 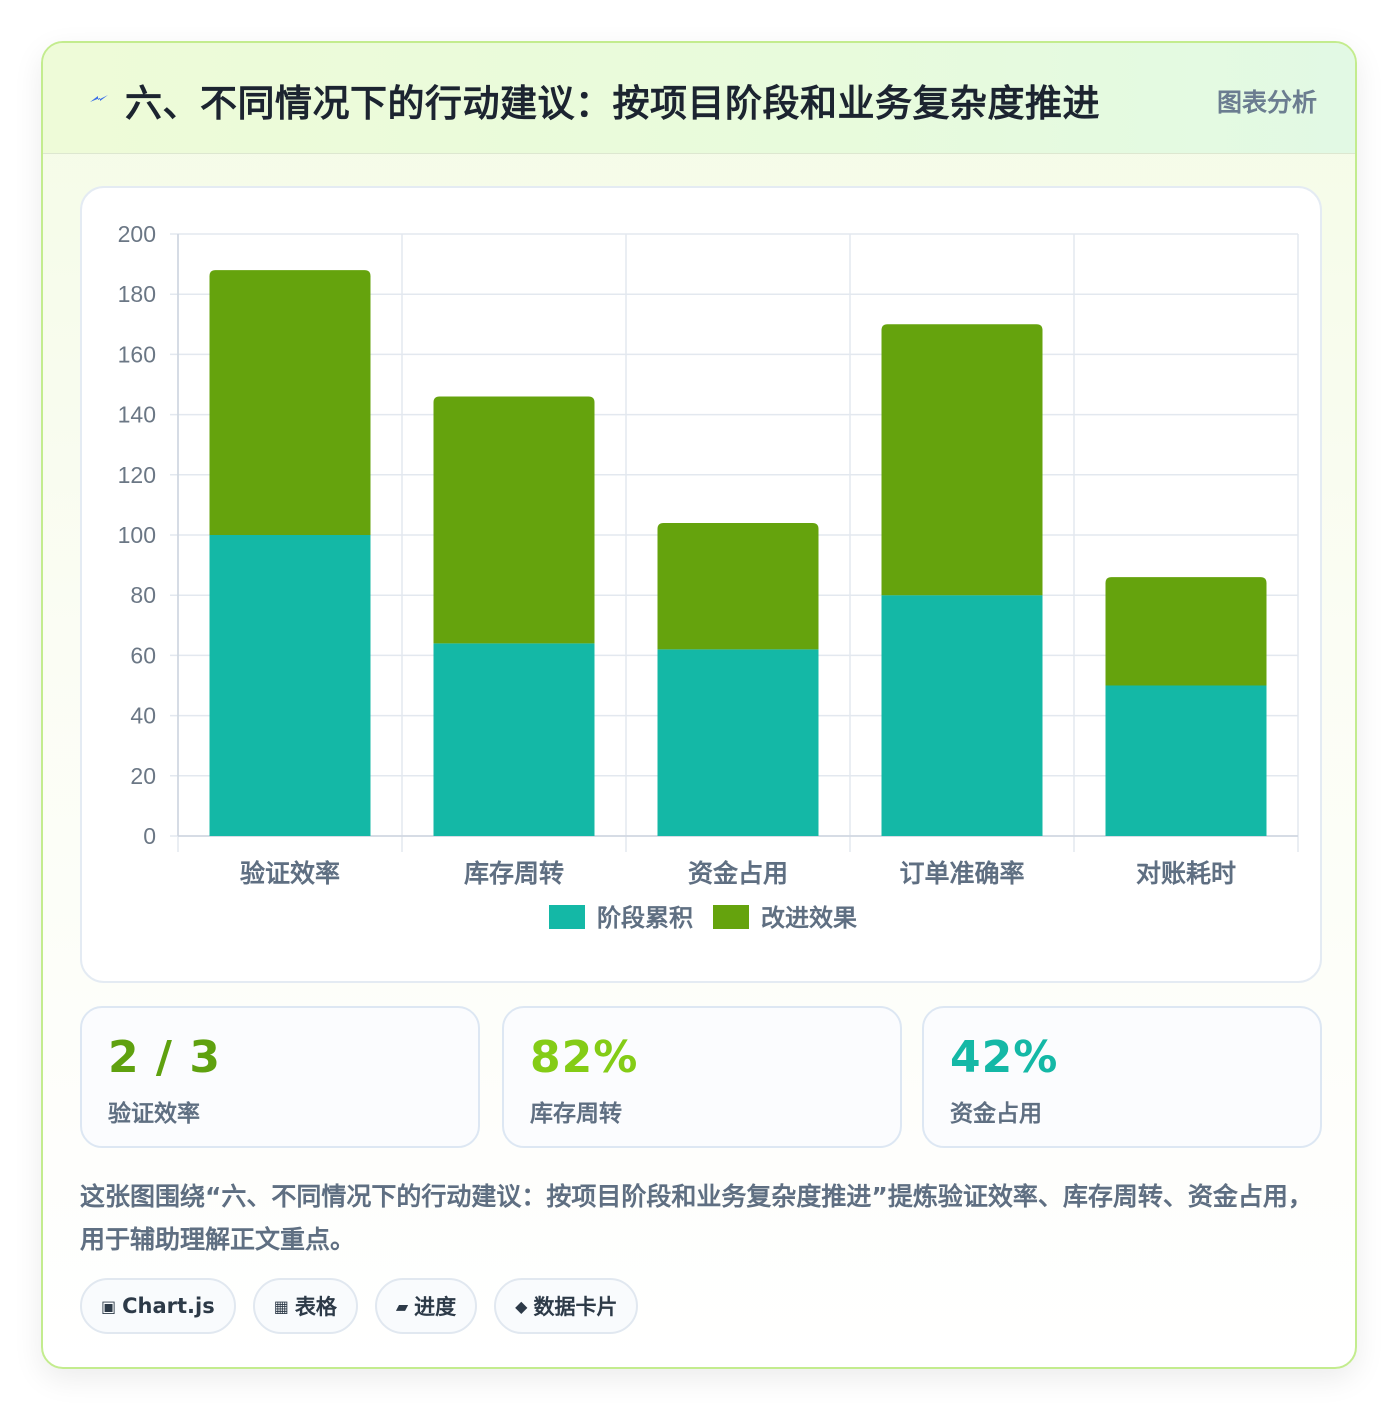 What do you see at coordinates (109, 1306) in the screenshot?
I see `chart-icon: ▣` at bounding box center [109, 1306].